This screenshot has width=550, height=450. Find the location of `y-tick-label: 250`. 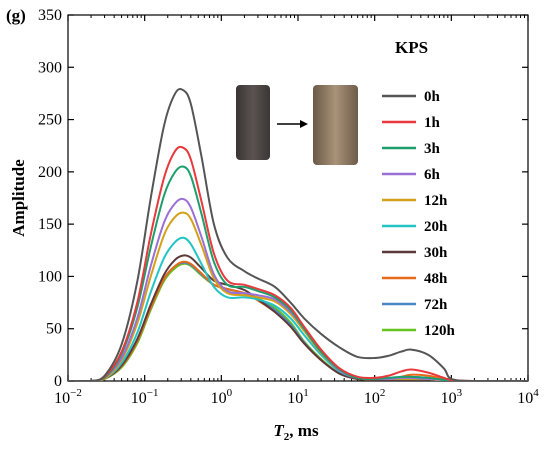

y-tick-label: 250 is located at coordinates (50, 120).